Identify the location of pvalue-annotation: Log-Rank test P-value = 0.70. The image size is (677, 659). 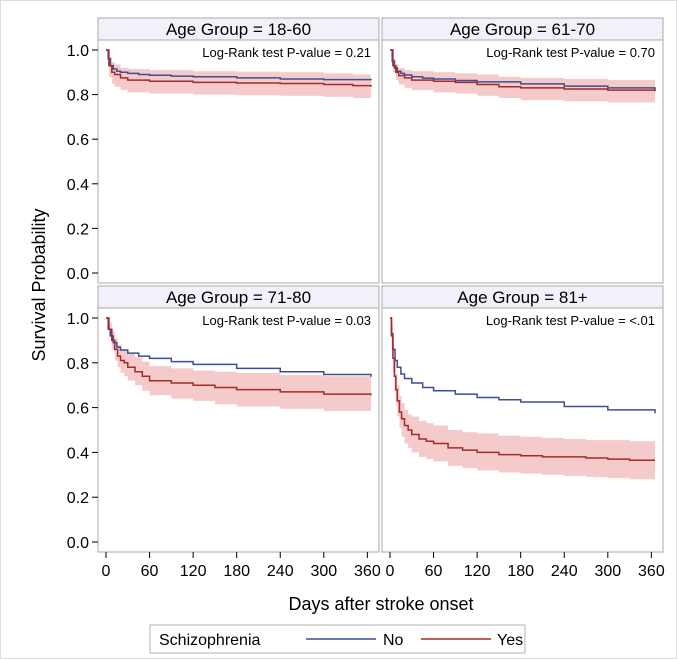
(570, 52).